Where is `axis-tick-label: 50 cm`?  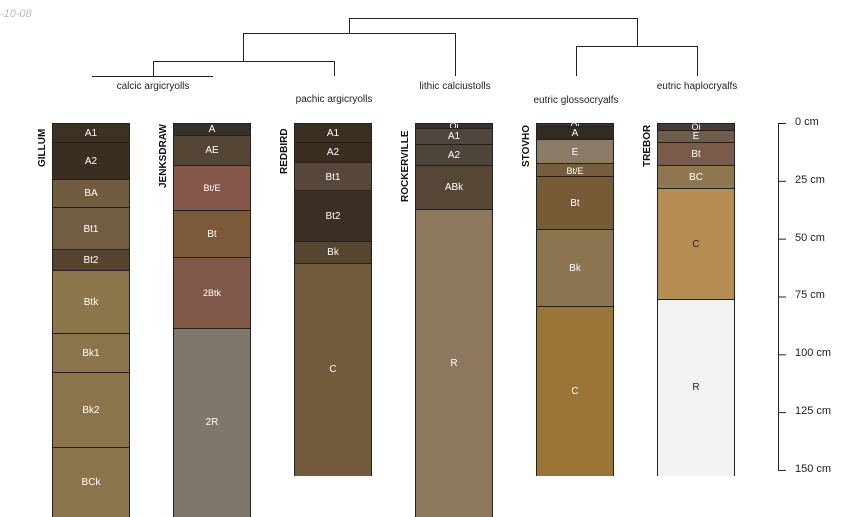
axis-tick-label: 50 cm is located at coordinates (810, 237).